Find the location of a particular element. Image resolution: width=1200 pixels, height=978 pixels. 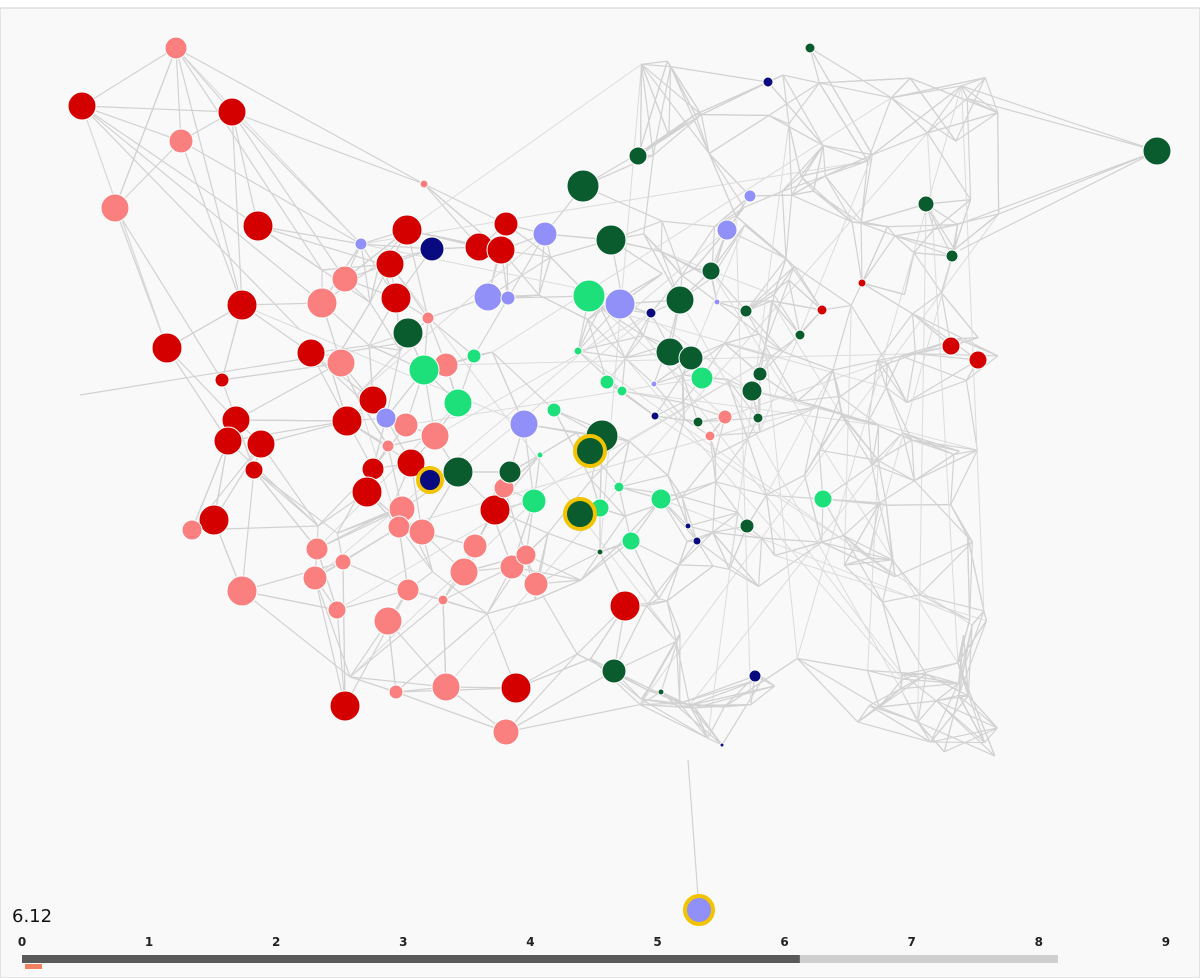

timeline-slider: 0 1 2 3 4 5 6 7 8 9 is located at coordinates (594, 949).